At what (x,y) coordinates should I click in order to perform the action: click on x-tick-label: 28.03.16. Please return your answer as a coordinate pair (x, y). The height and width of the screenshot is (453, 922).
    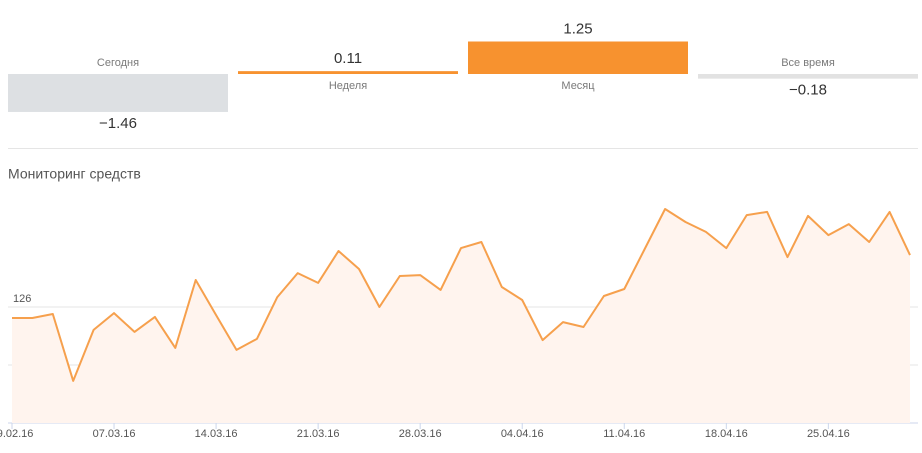
    Looking at the image, I should click on (420, 434).